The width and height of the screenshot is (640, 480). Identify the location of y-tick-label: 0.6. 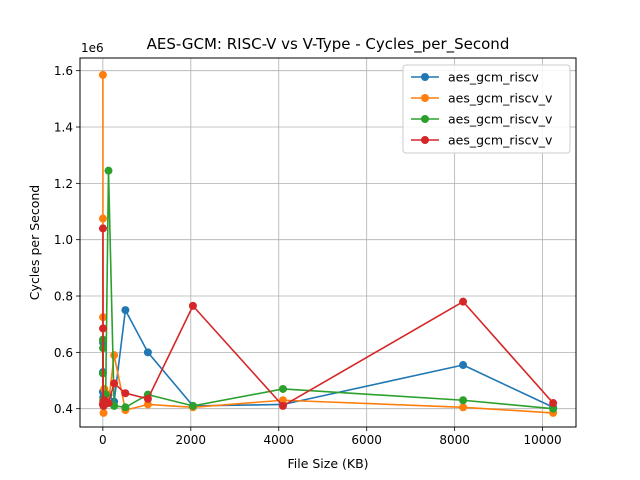
(63, 353).